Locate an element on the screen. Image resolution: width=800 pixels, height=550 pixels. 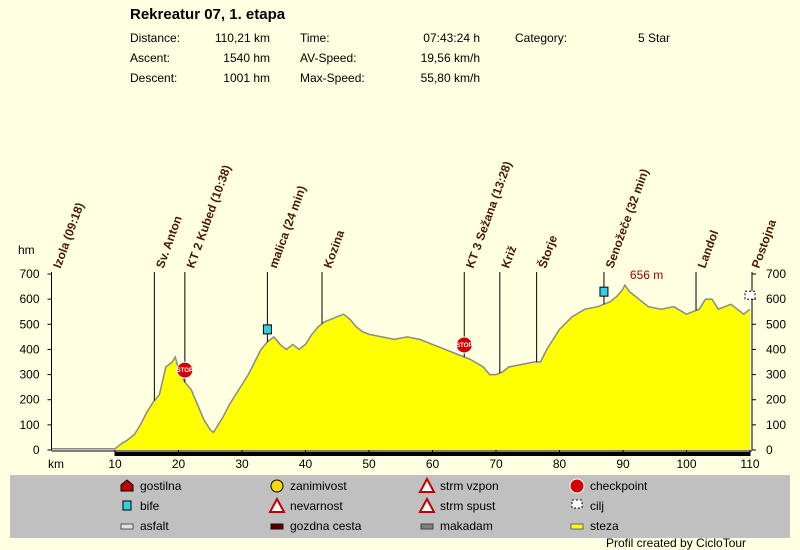
waypoint-label: Kozina is located at coordinates (334, 249).